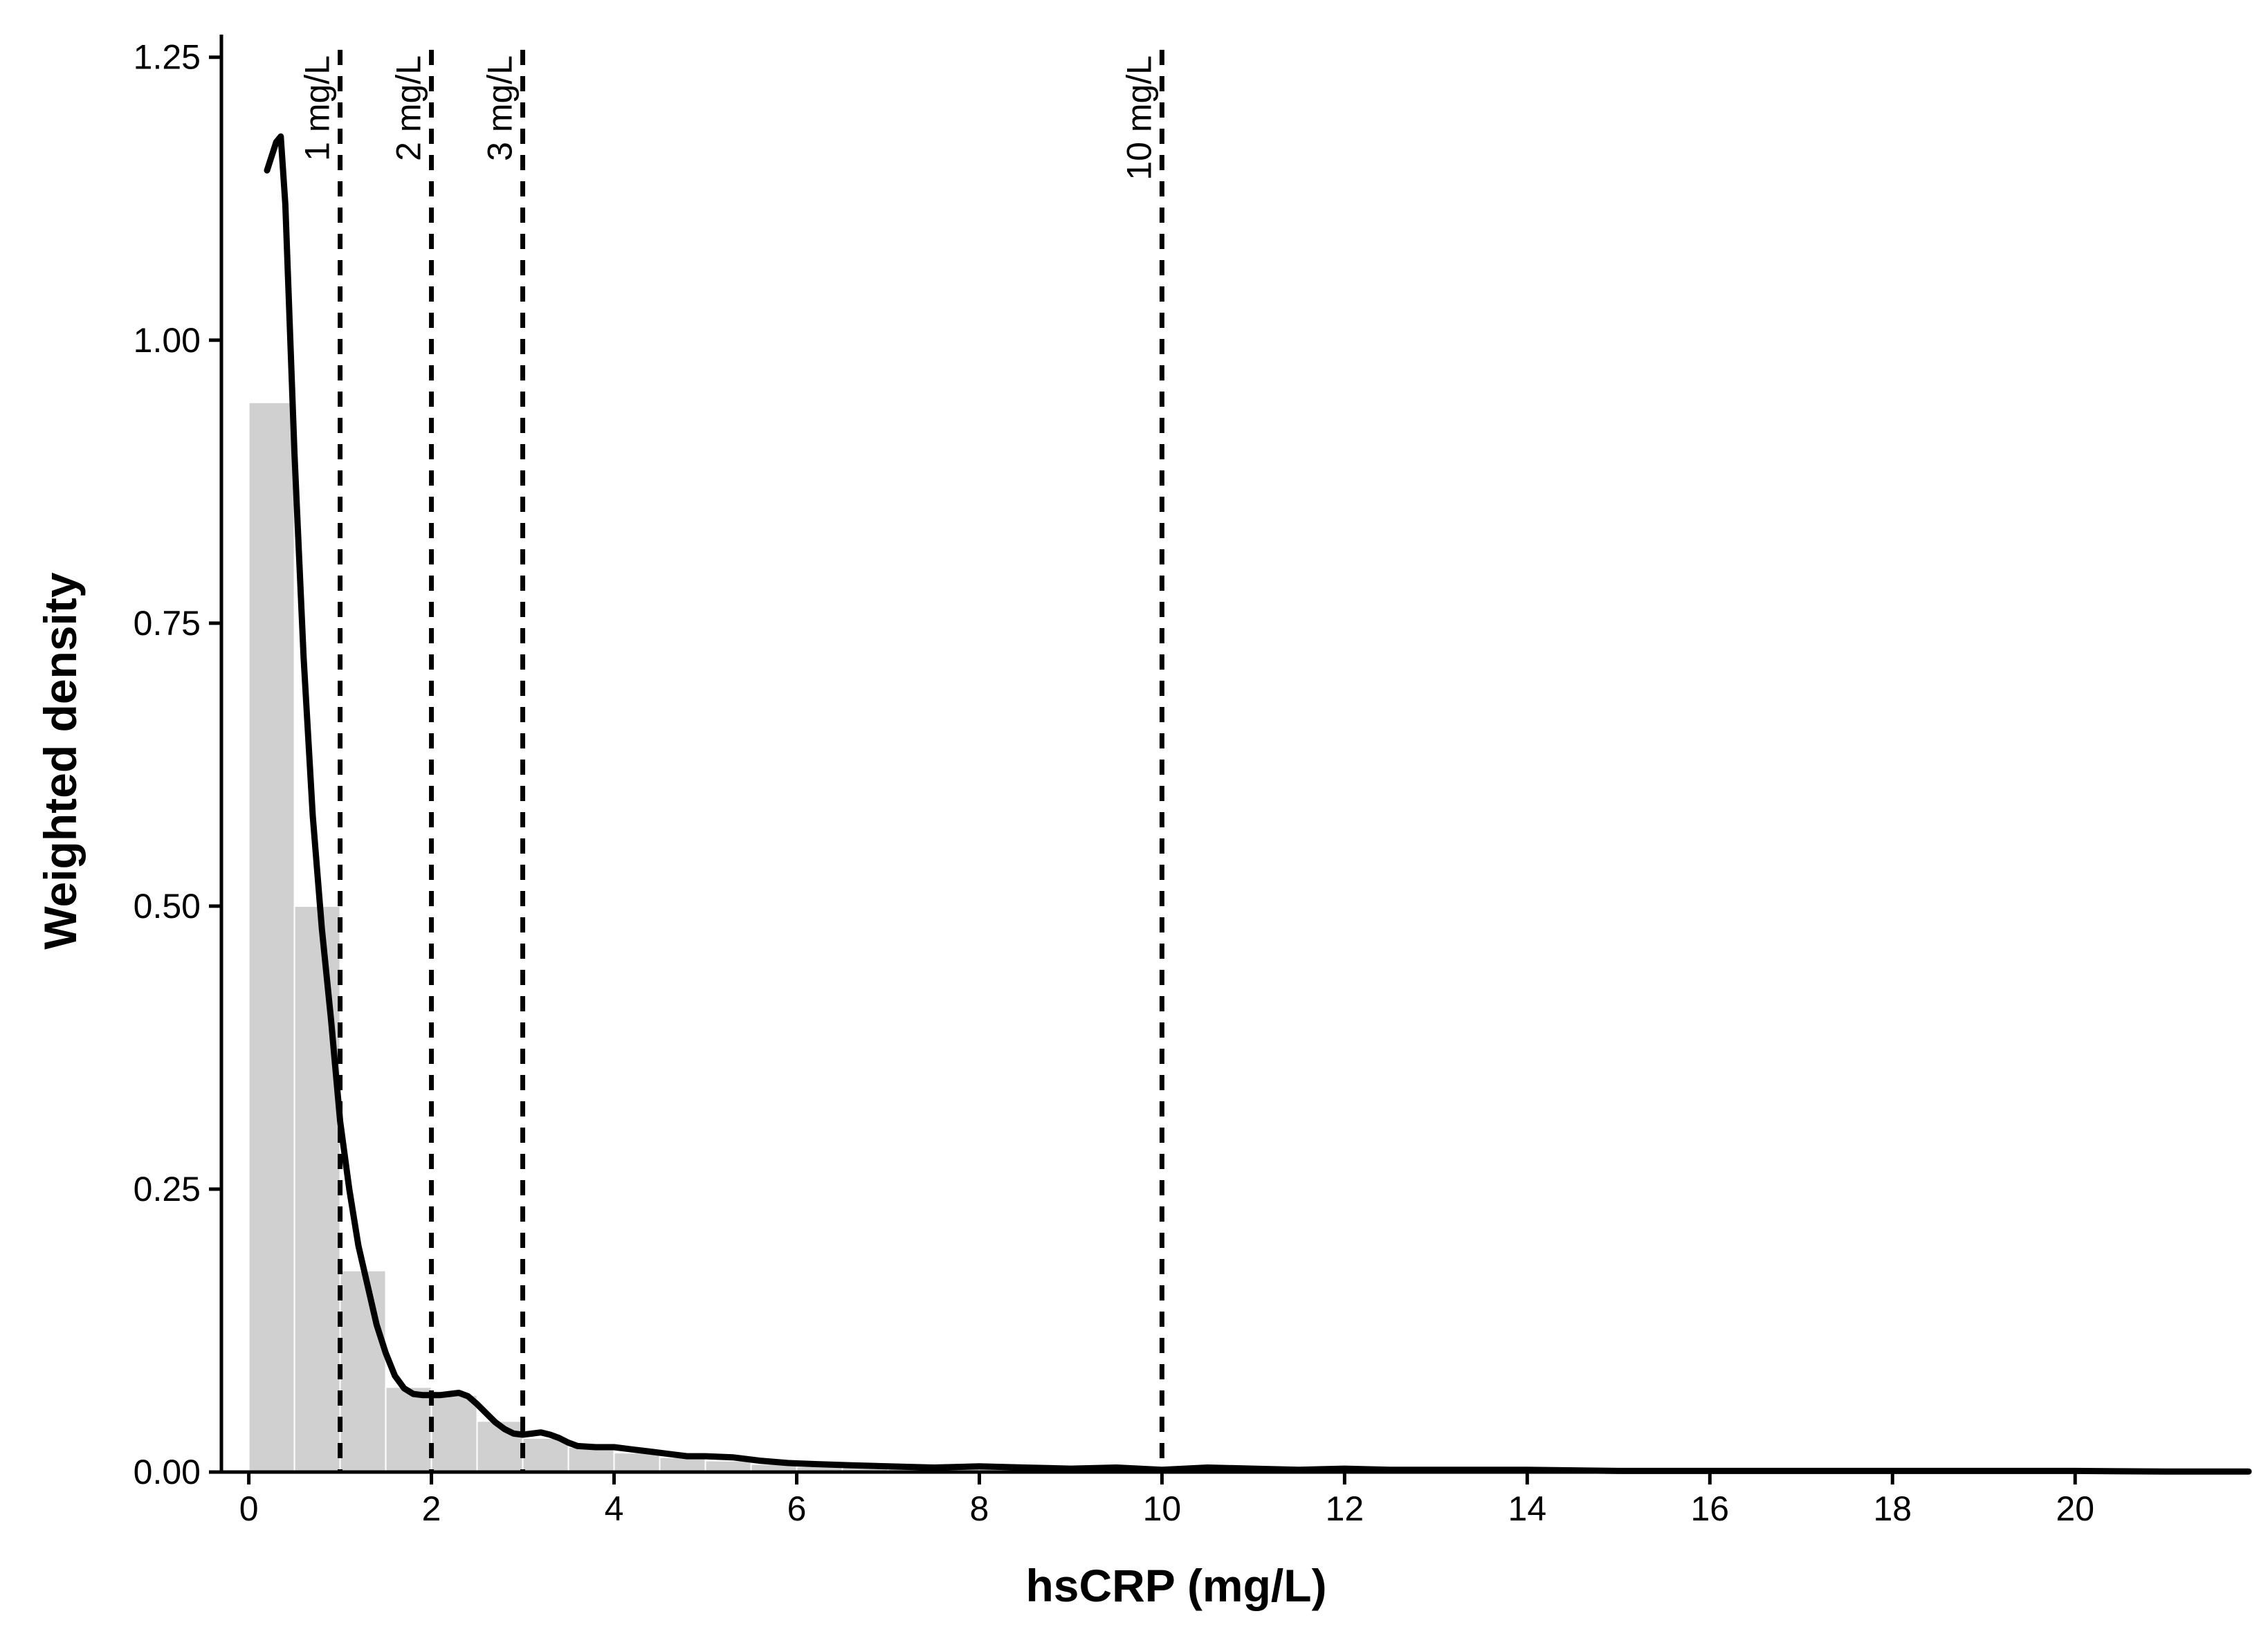 This screenshot has width=2268, height=1627. Describe the element at coordinates (167, 340) in the screenshot. I see `y-tick-label: 1.00` at that location.